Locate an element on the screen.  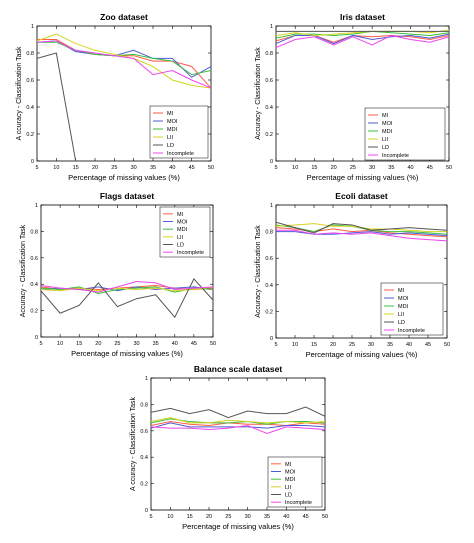
x-tick-label: 40 is located at coordinates (410, 168).